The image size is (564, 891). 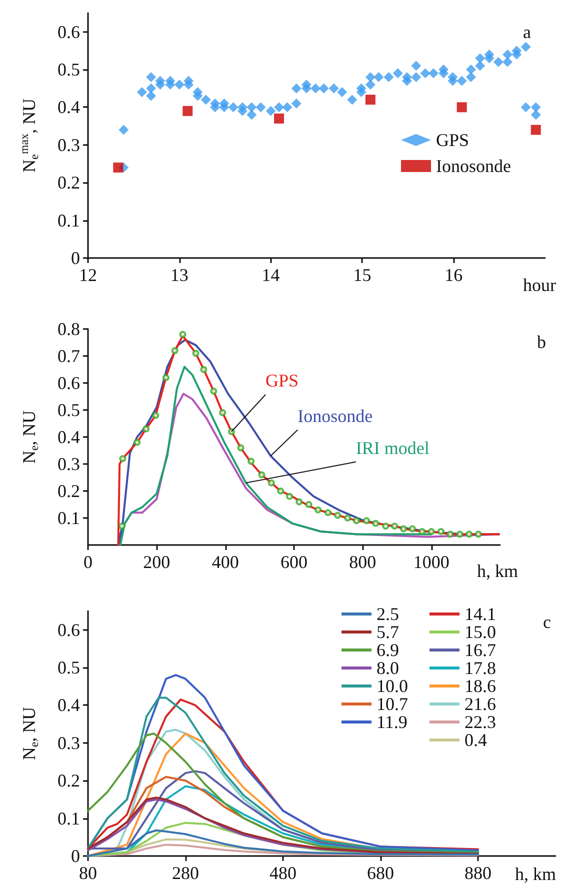 I want to click on y-tick-label: 0.8, so click(x=69, y=329).